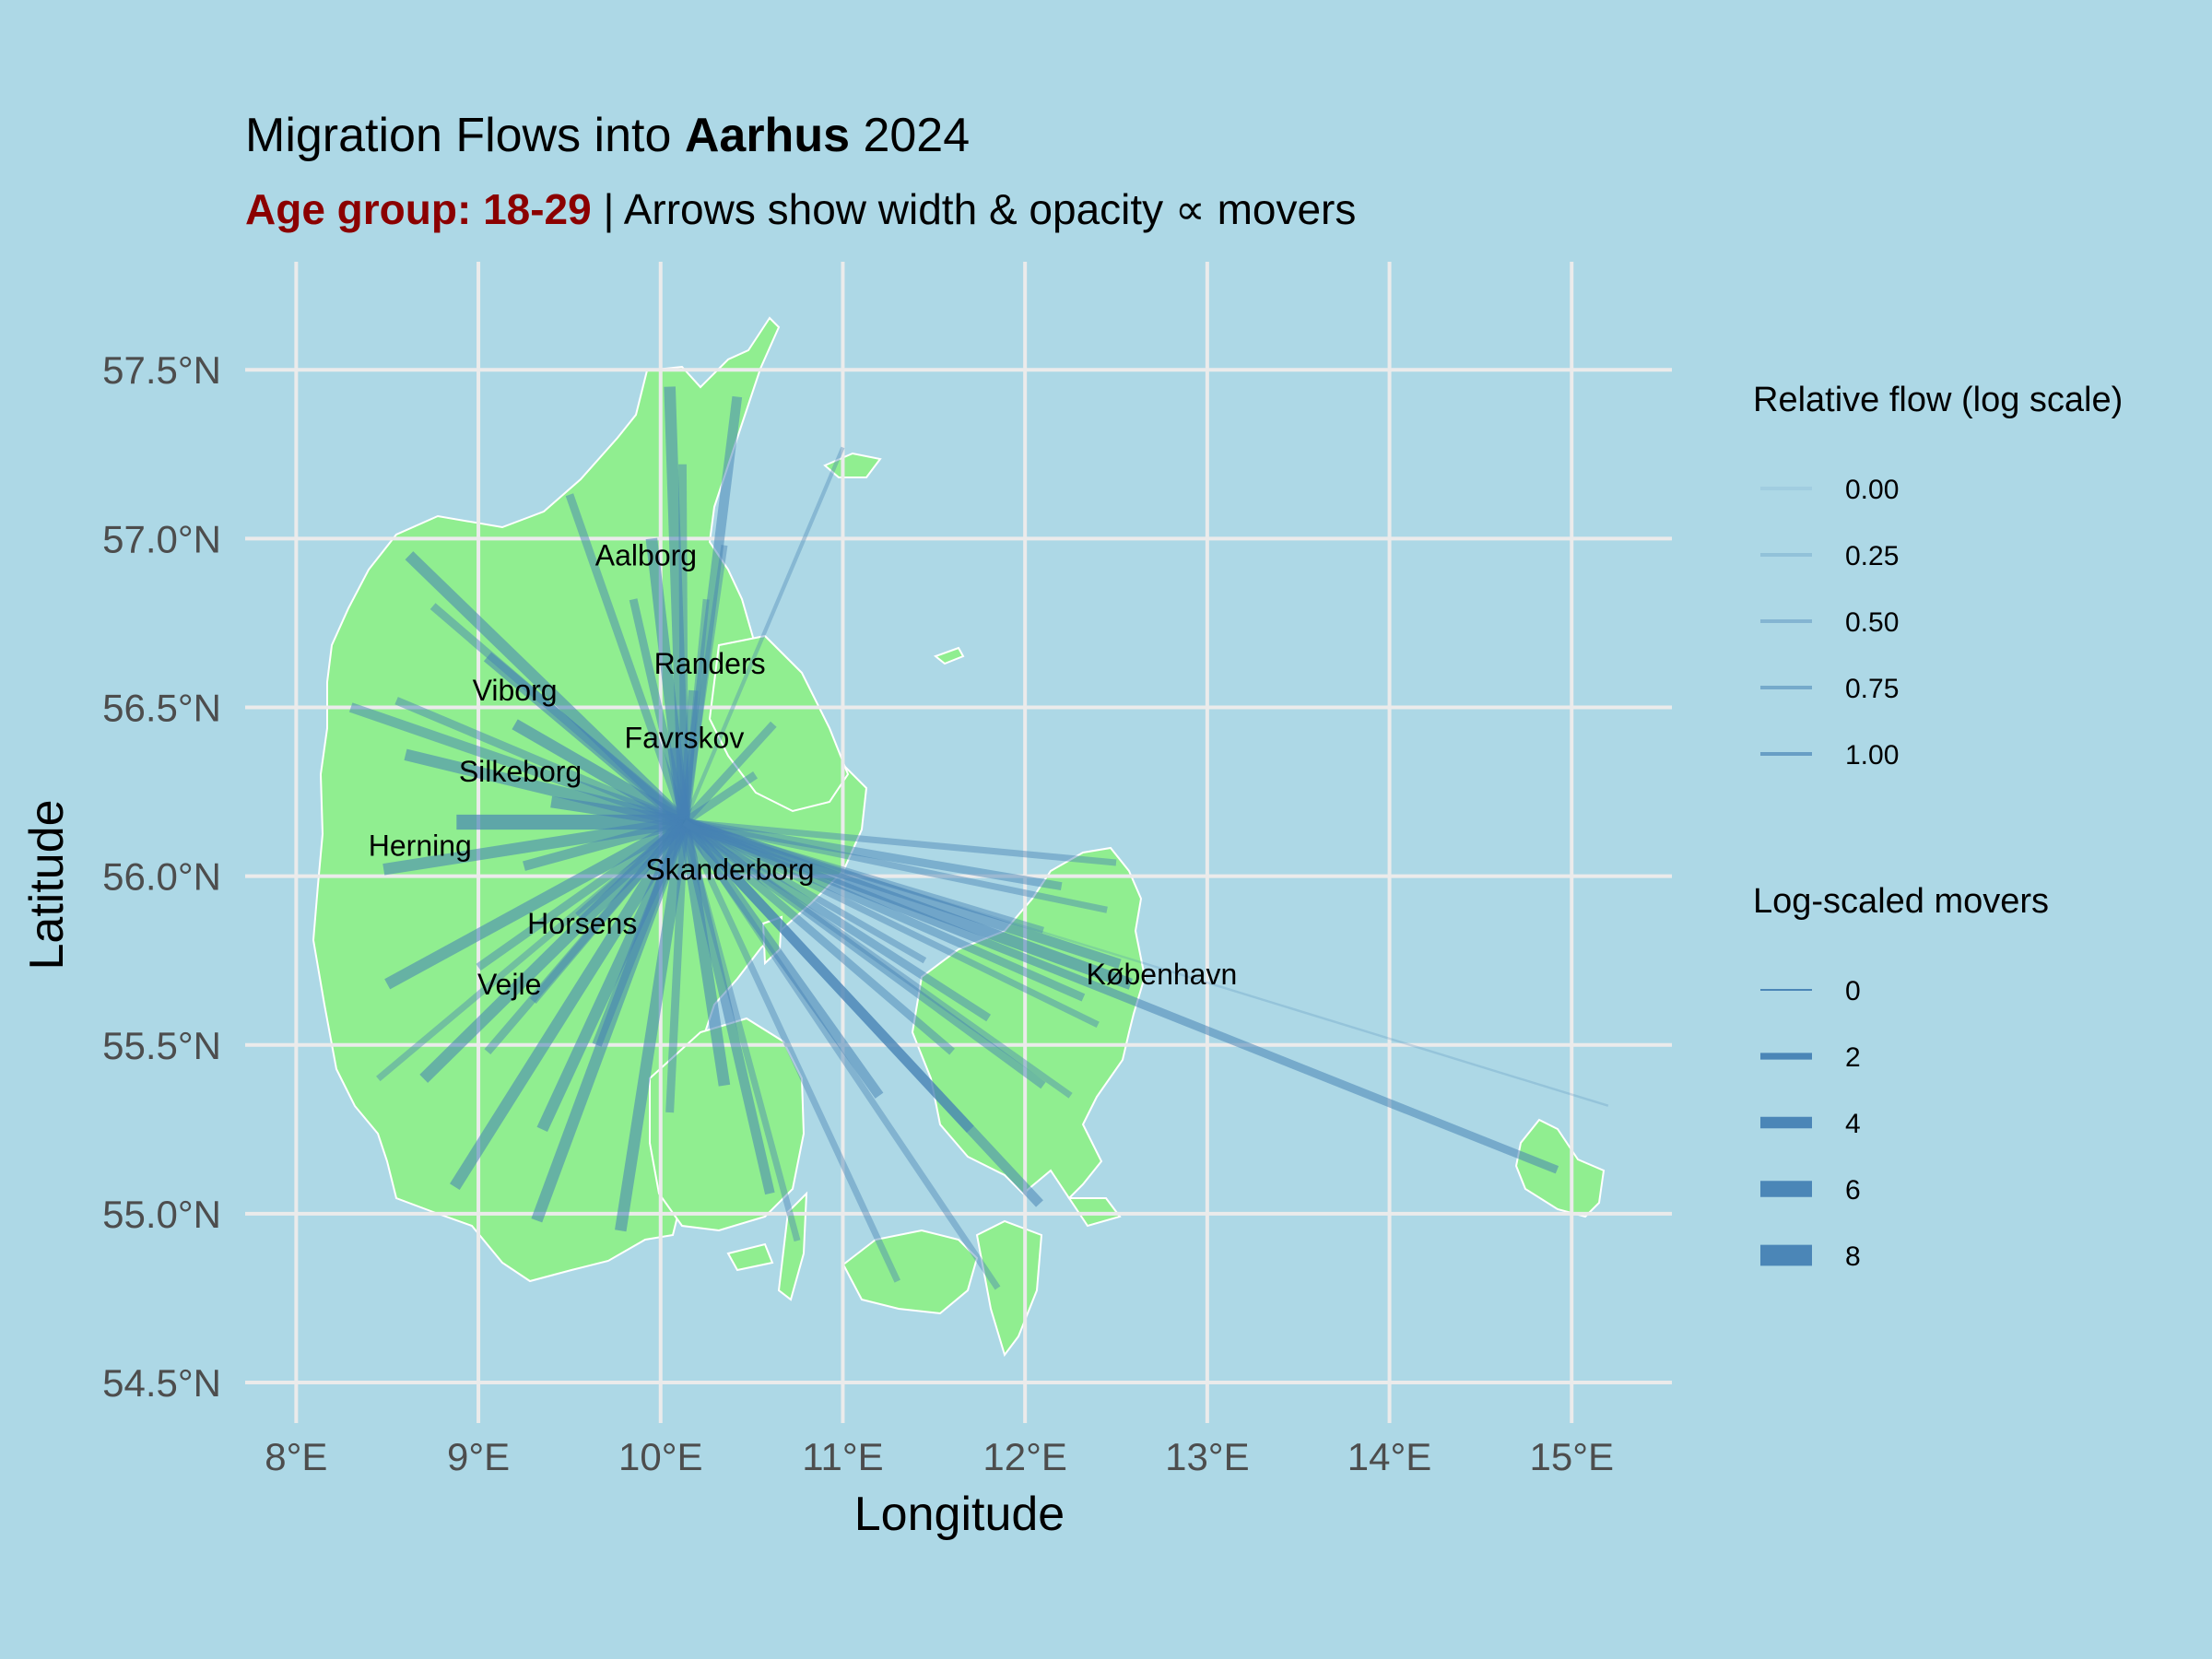 This screenshot has width=2212, height=1659. I want to click on legend-title-1: Log-scaled movers, so click(1901, 901).